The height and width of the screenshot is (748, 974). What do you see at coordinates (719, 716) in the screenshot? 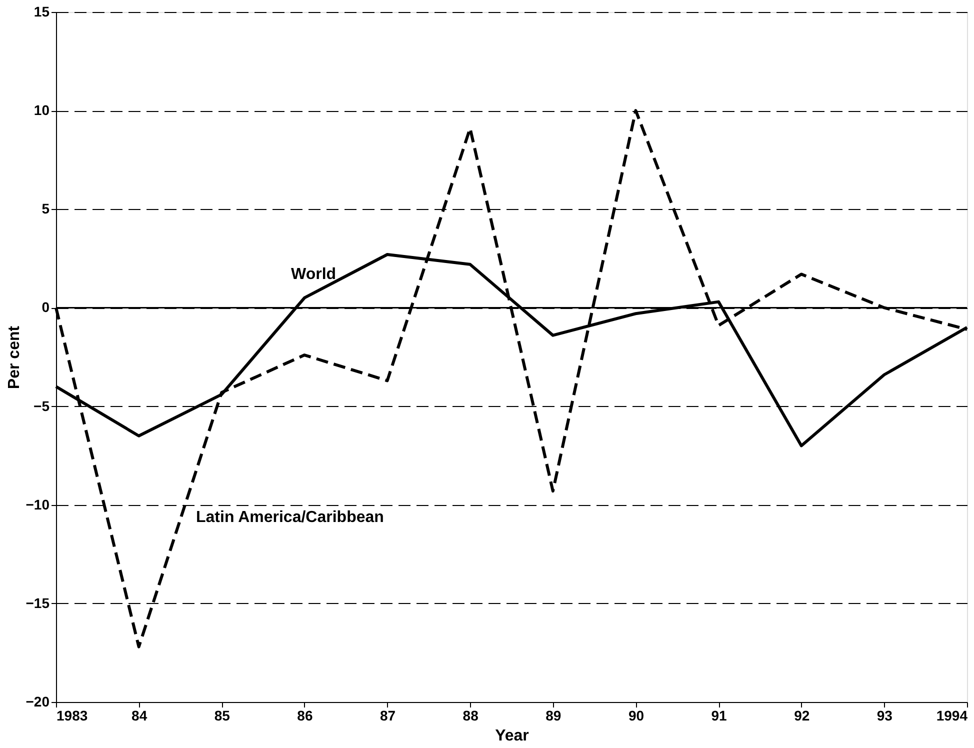
I see `x-tick-label: 91` at bounding box center [719, 716].